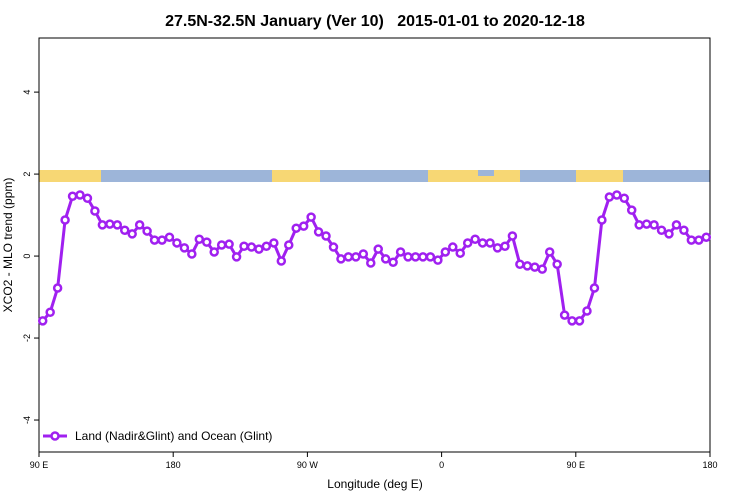 This screenshot has width=750, height=500. What do you see at coordinates (27, 256) in the screenshot?
I see `y-tick-label: 0` at bounding box center [27, 256].